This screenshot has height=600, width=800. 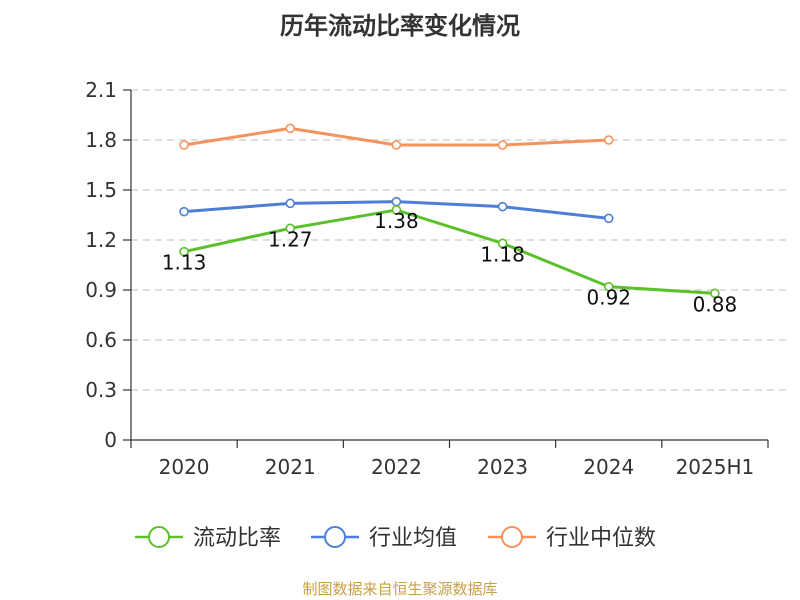 I want to click on legend-label: 行业均值, so click(x=413, y=538).